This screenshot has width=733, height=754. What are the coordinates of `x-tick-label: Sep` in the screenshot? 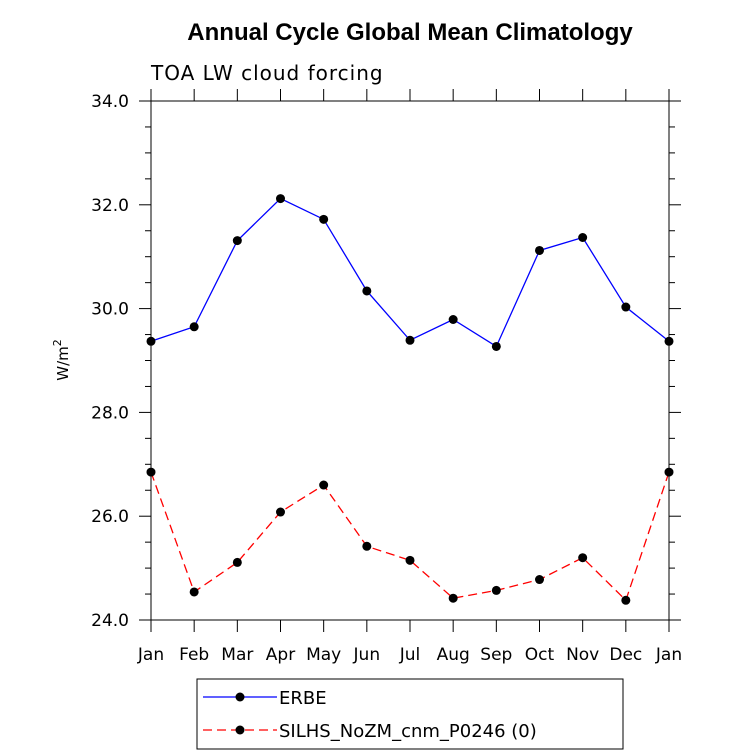 It's located at (496, 655).